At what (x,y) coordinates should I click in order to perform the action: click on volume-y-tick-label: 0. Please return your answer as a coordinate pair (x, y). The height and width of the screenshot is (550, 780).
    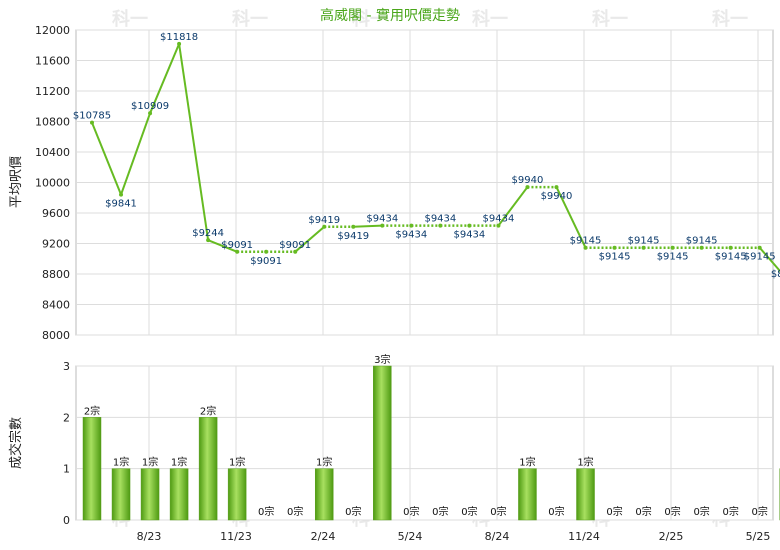
    Looking at the image, I should click on (66, 520).